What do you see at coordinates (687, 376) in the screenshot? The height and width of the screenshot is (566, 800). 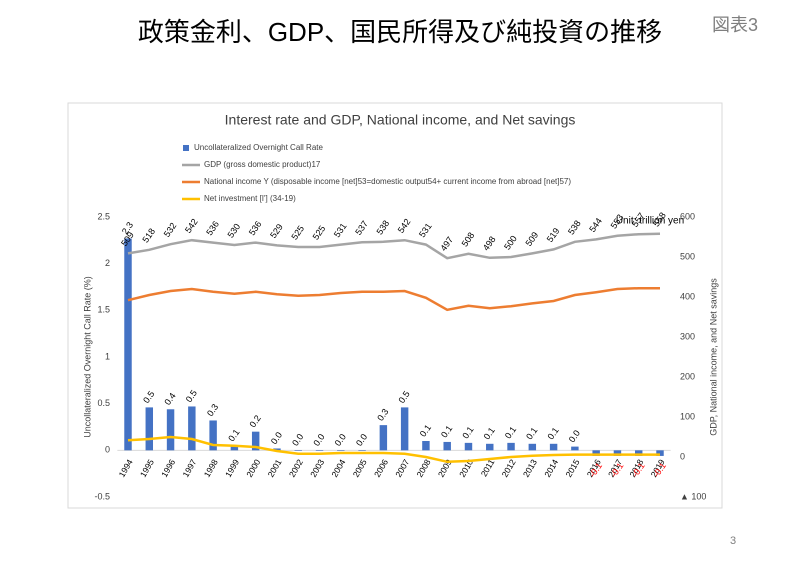 I see `y2ticks-label: 200` at bounding box center [687, 376].